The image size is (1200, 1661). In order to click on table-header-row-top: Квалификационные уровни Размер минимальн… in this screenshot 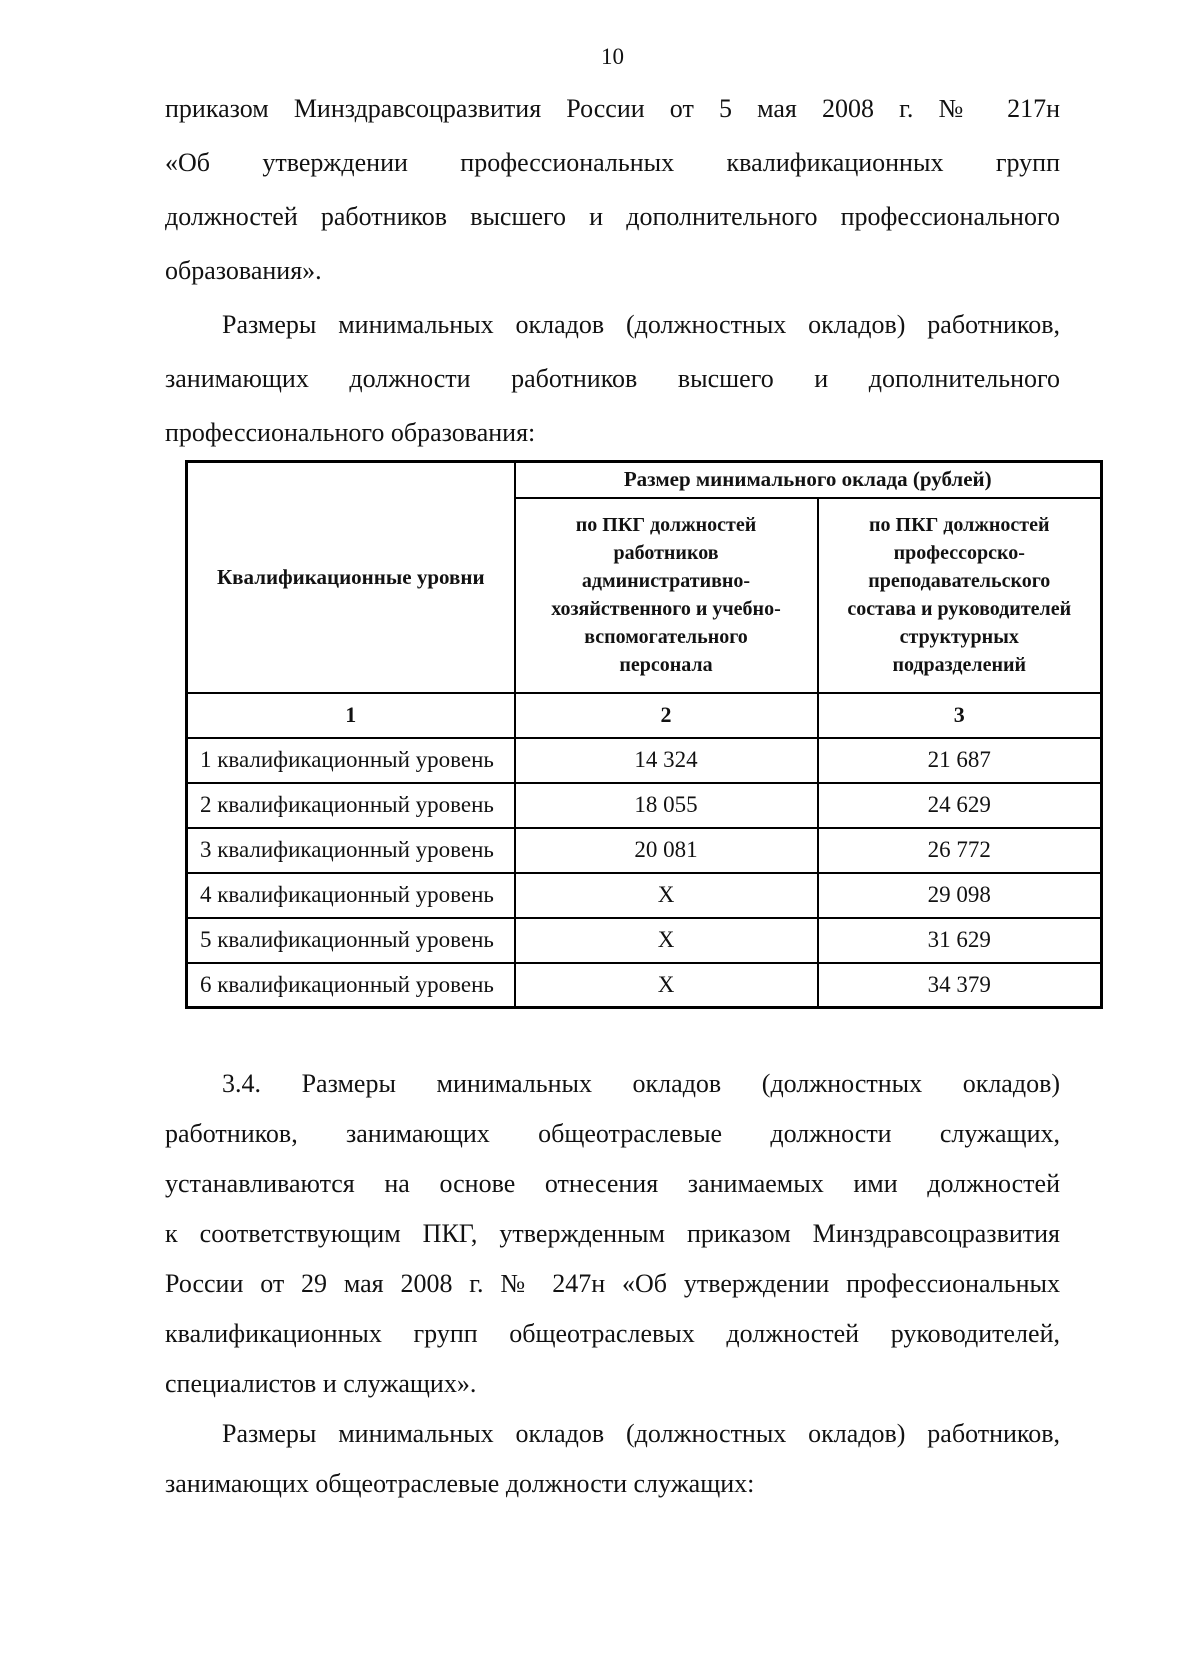, I will do `click(644, 577)`.